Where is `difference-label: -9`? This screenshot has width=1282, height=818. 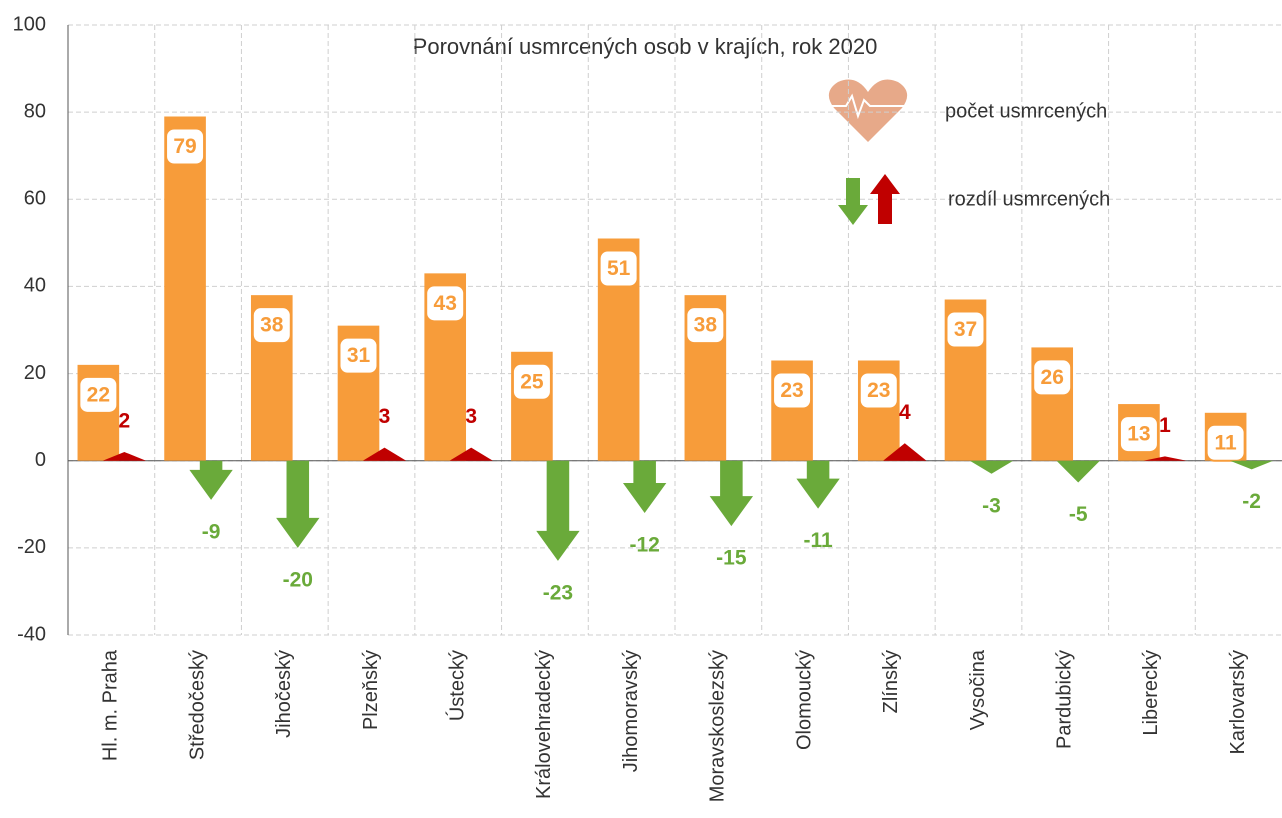
difference-label: -9 is located at coordinates (211, 531).